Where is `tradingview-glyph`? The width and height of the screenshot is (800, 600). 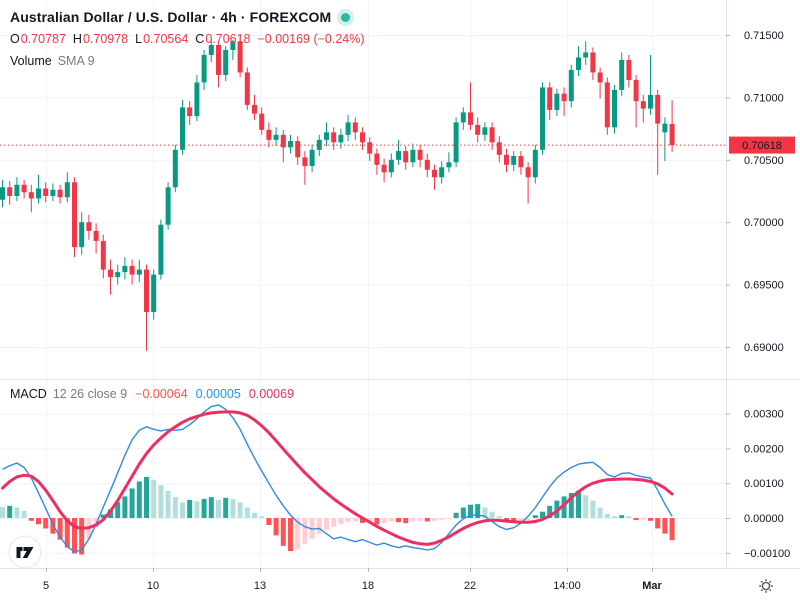
tradingview-glyph is located at coordinates (25, 552).